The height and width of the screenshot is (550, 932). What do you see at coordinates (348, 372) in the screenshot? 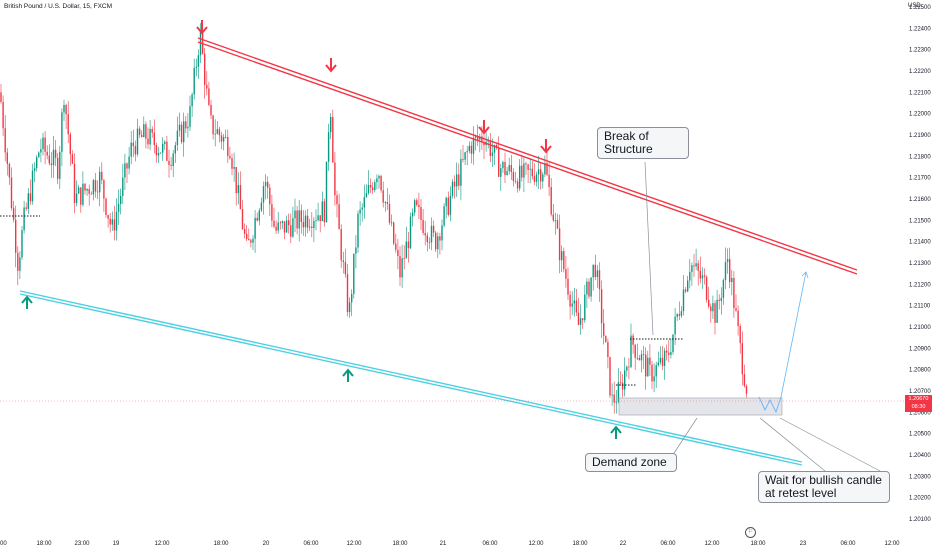
I see `up-arrow-icon` at bounding box center [348, 372].